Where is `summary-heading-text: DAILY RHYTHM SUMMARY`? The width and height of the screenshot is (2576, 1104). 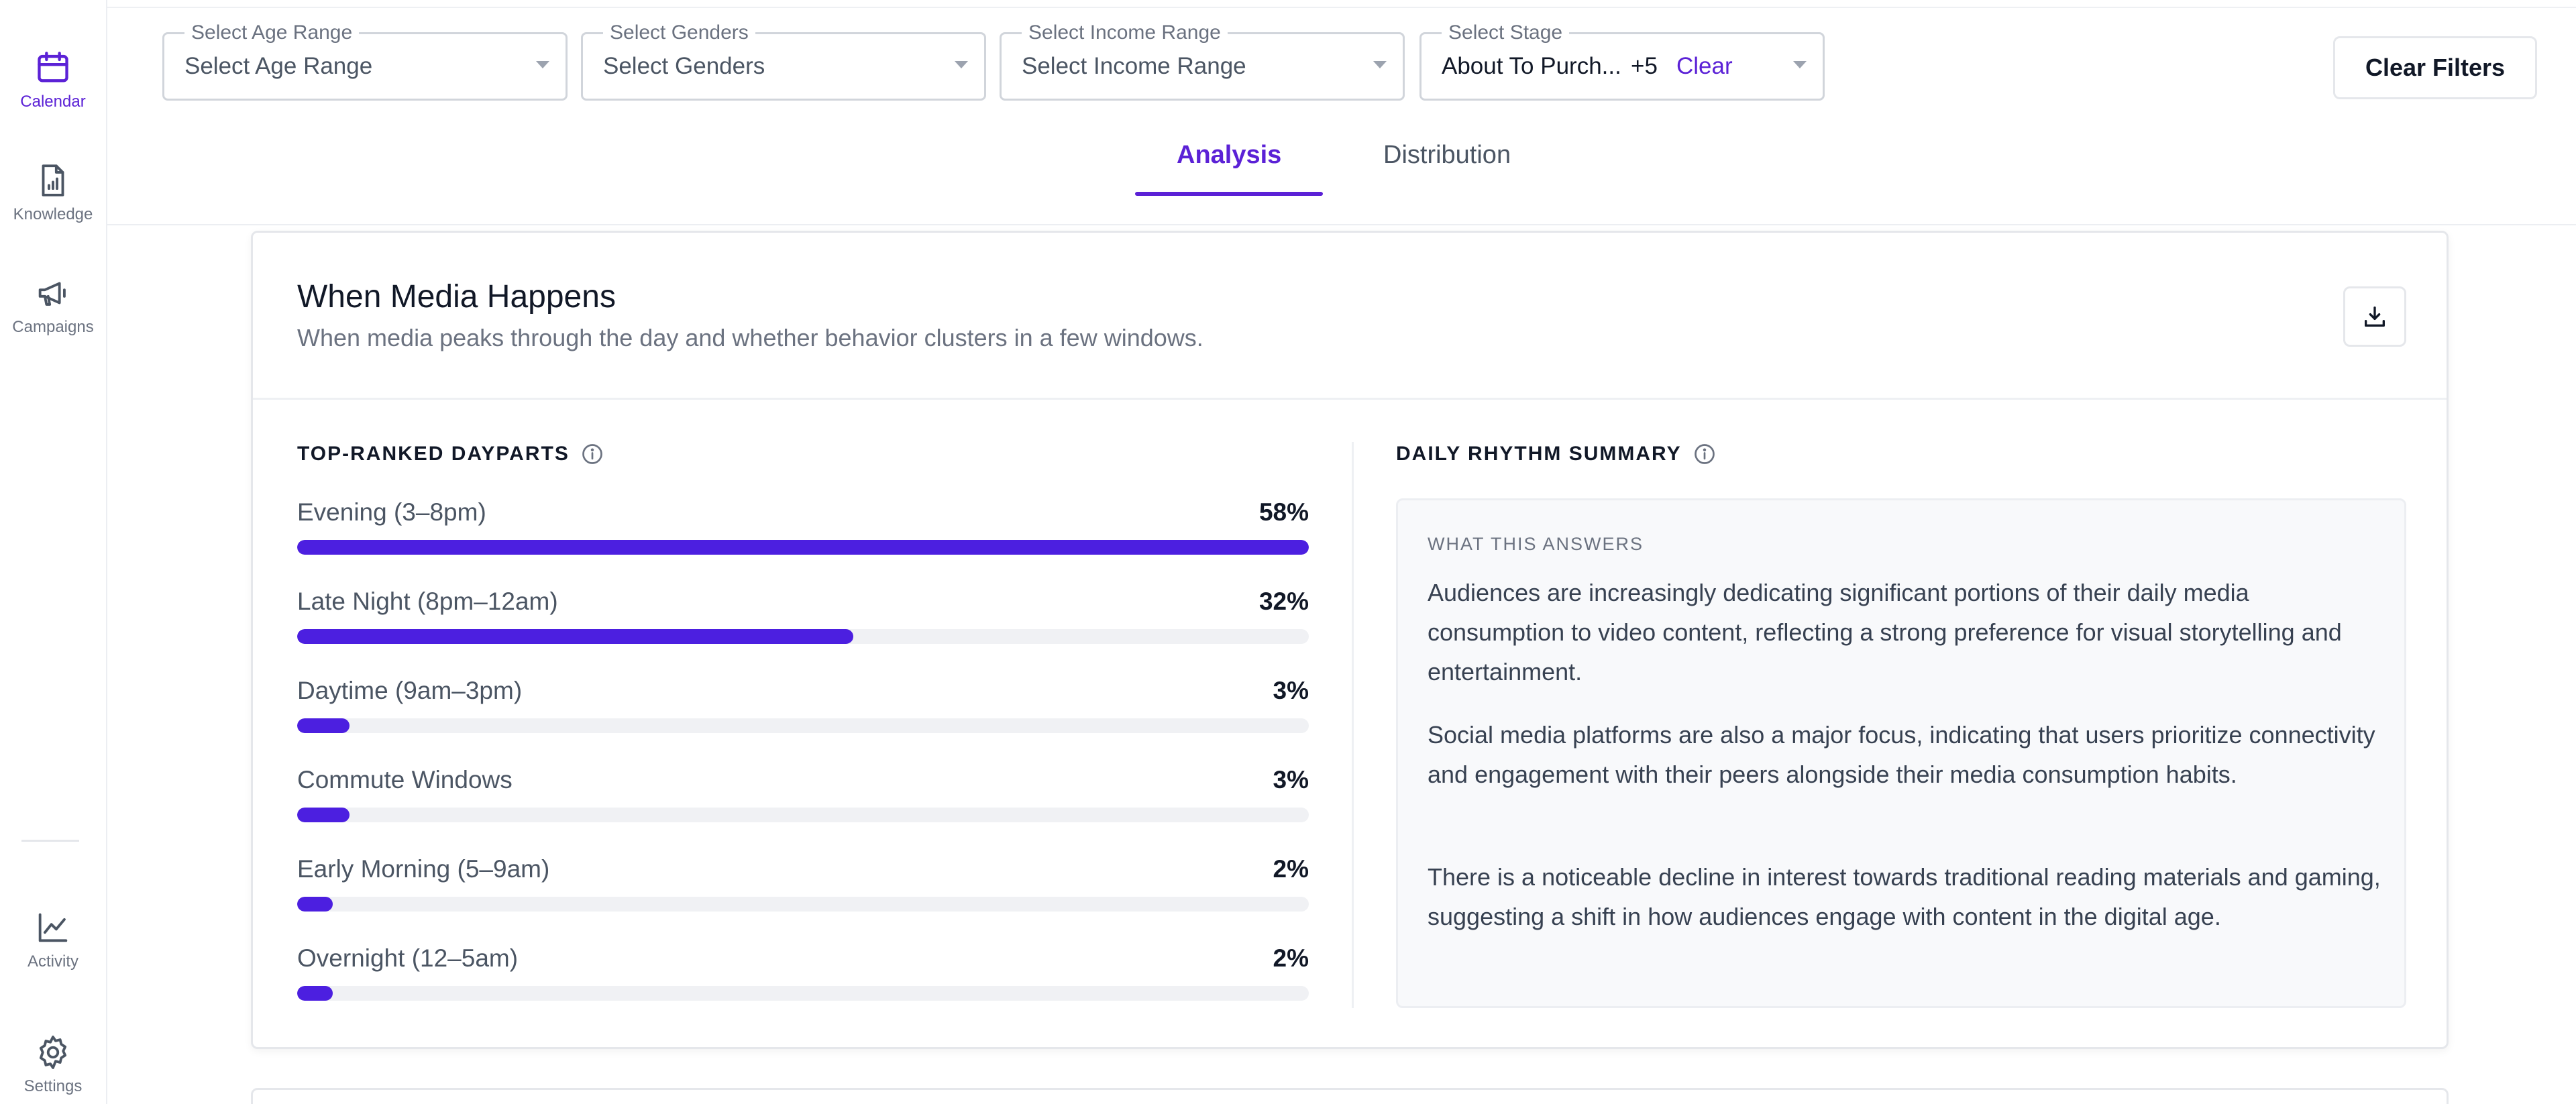 summary-heading-text: DAILY RHYTHM SUMMARY is located at coordinates (1539, 454).